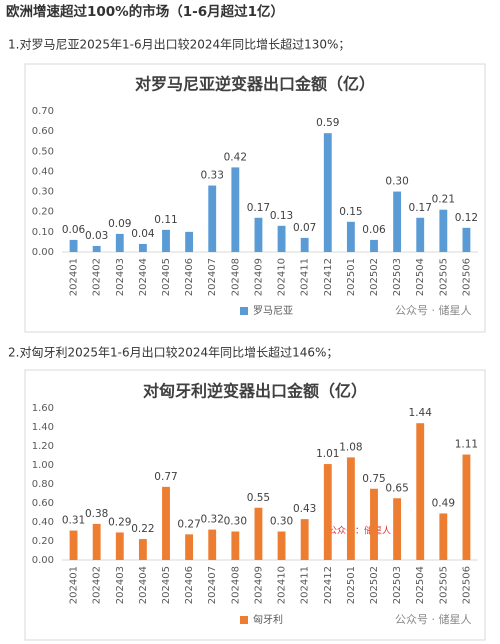 The width and height of the screenshot is (500, 644). I want to click on data-label: 0.29, so click(119, 522).